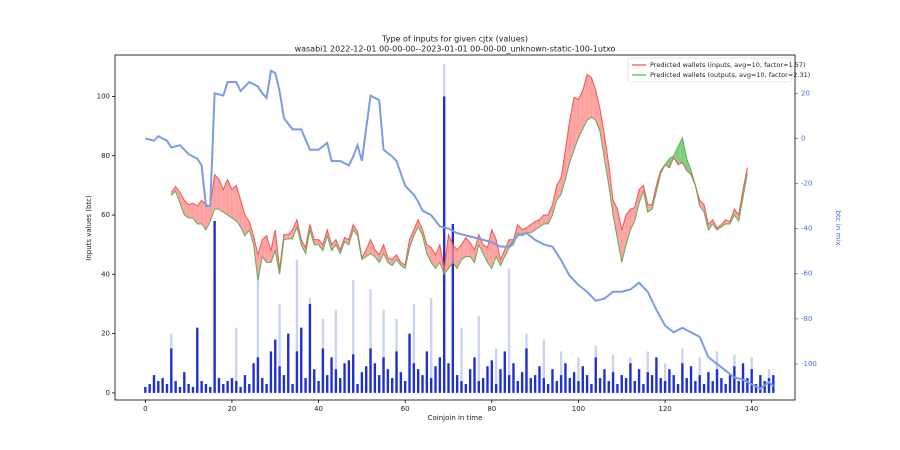 This screenshot has width=900, height=450. Describe the element at coordinates (455, 418) in the screenshot. I see `x-axis-label: Coinjoin in time` at that location.